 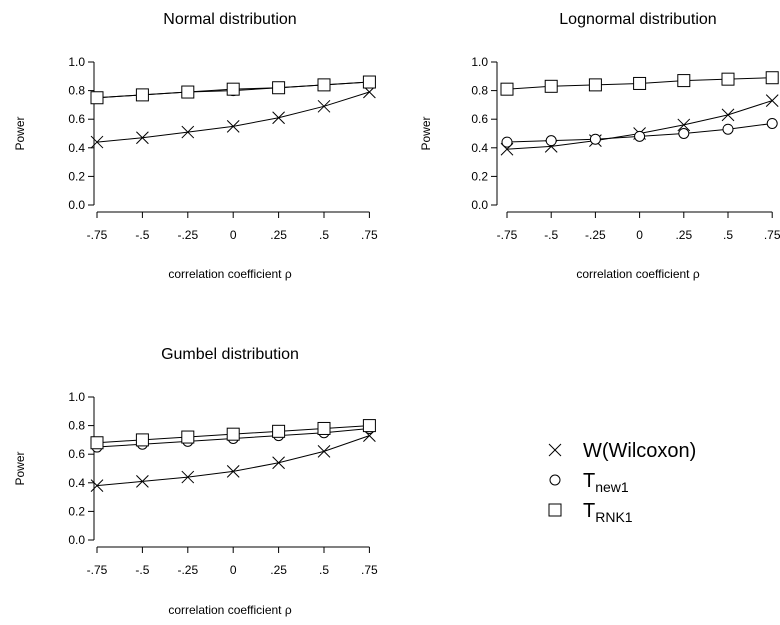 I want to click on legend-item: W(Wilcoxon), so click(x=622, y=451).